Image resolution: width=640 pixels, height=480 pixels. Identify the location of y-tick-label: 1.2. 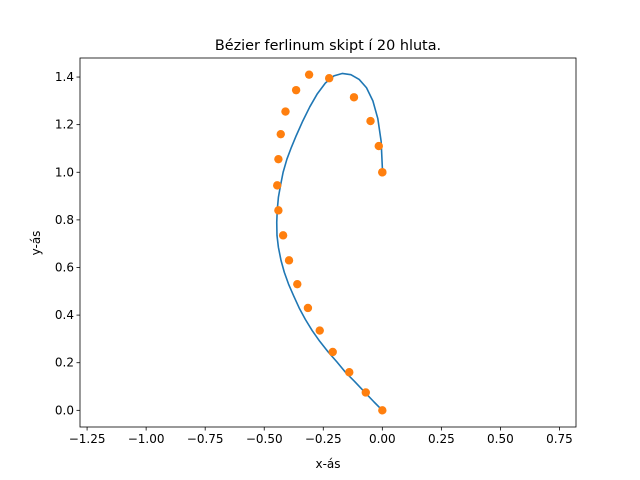
(64, 125).